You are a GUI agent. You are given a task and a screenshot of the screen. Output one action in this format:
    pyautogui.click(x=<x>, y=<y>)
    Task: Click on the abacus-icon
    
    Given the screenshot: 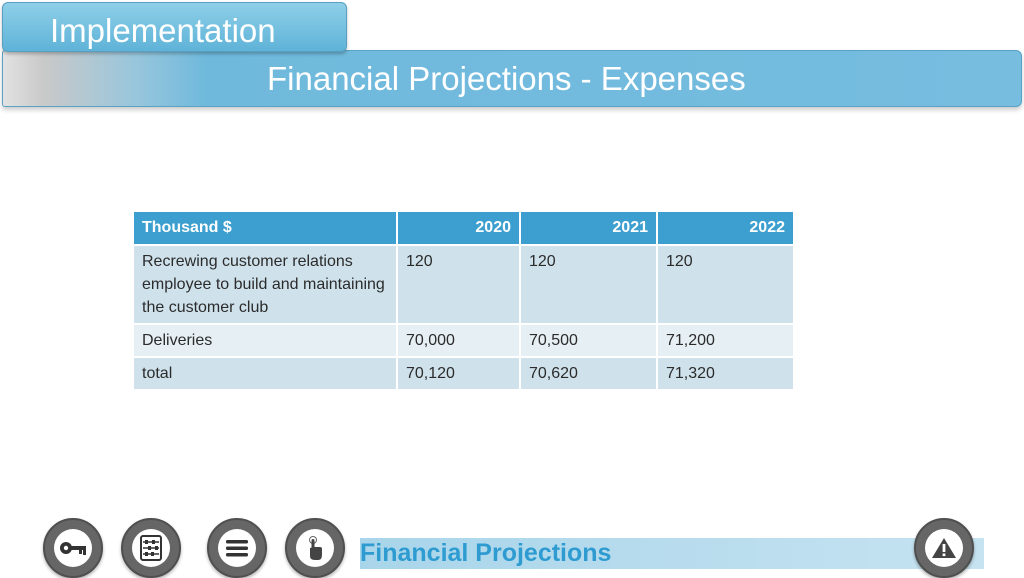 What is the action you would take?
    pyautogui.click(x=151, y=548)
    